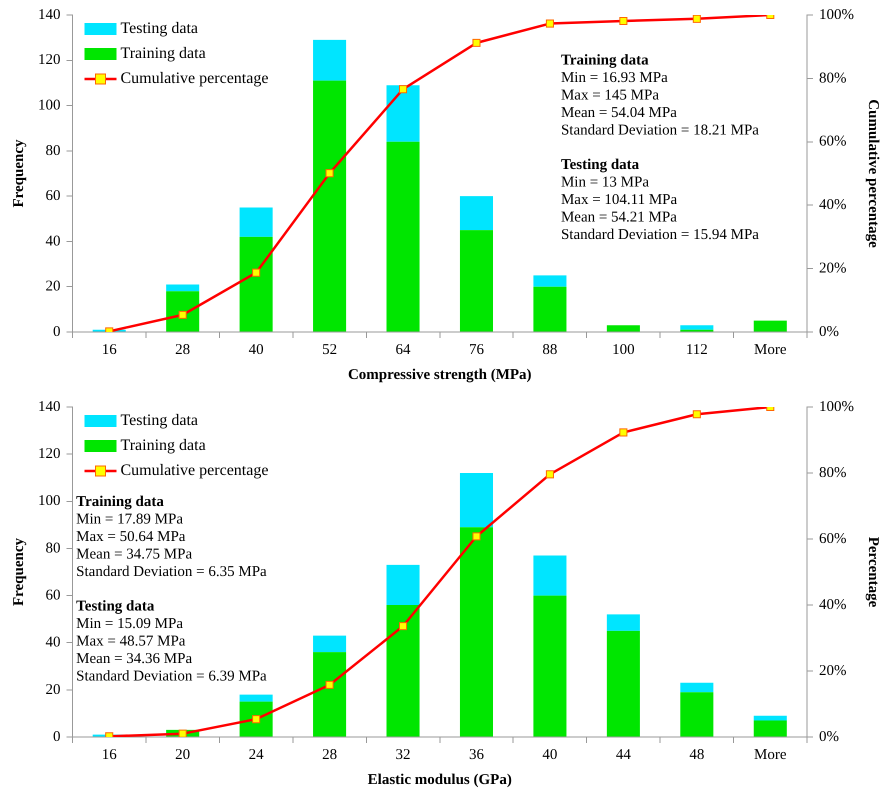  I want to click on x-tick-label: 44, so click(624, 754).